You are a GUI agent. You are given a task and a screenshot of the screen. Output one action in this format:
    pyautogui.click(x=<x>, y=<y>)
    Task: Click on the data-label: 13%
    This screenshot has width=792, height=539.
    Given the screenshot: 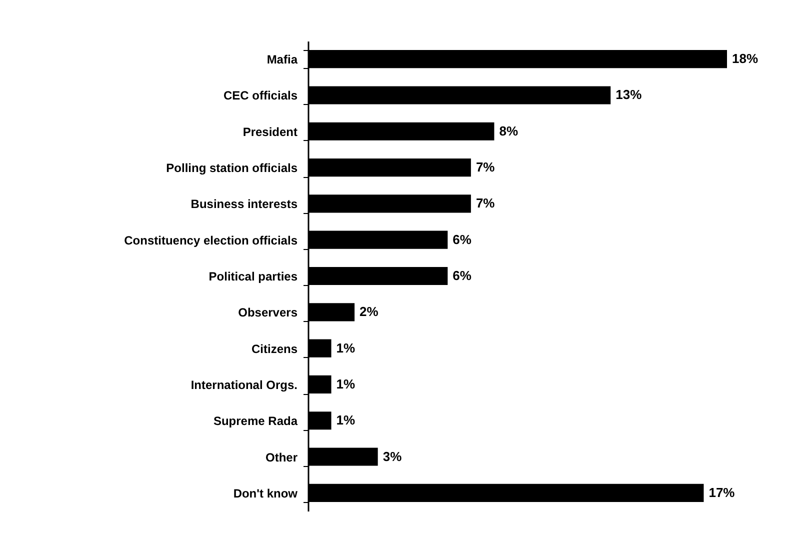 What is the action you would take?
    pyautogui.click(x=629, y=94)
    